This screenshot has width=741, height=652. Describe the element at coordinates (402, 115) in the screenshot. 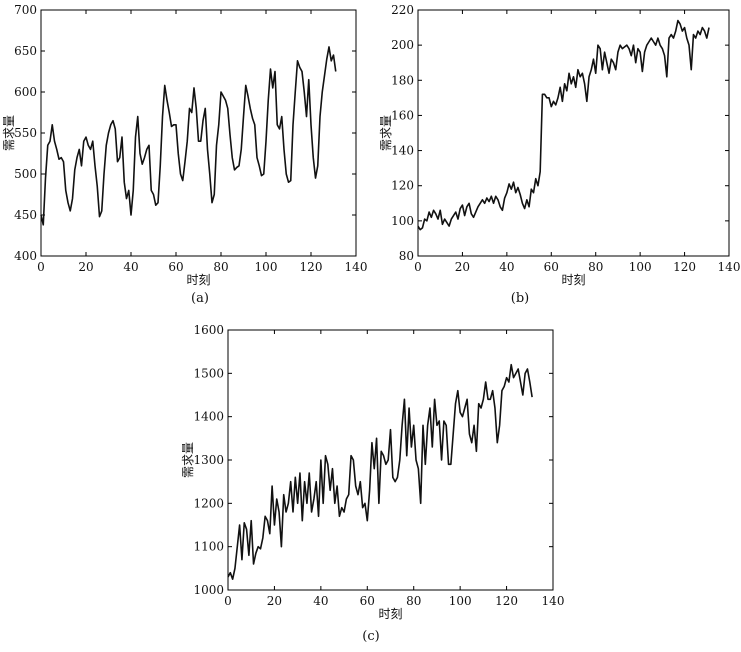

I see `y-tick-label: 160` at that location.